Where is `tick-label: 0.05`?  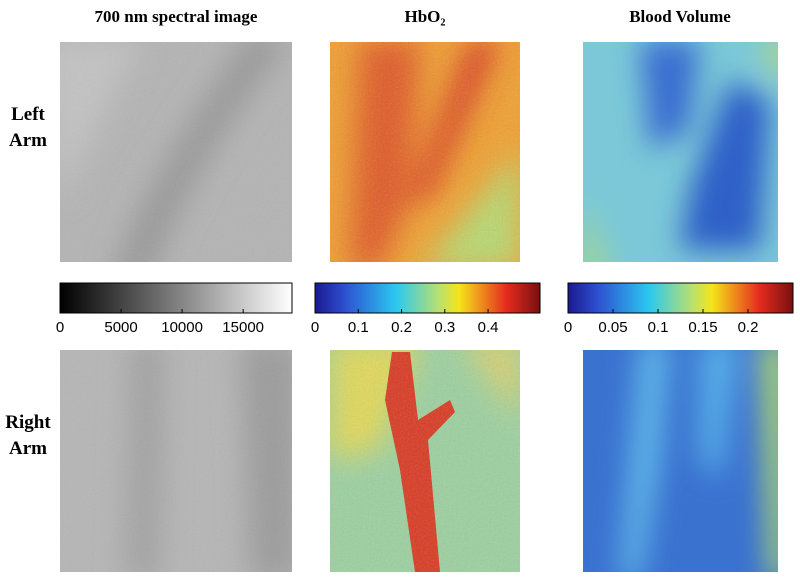 tick-label: 0.05 is located at coordinates (612, 327).